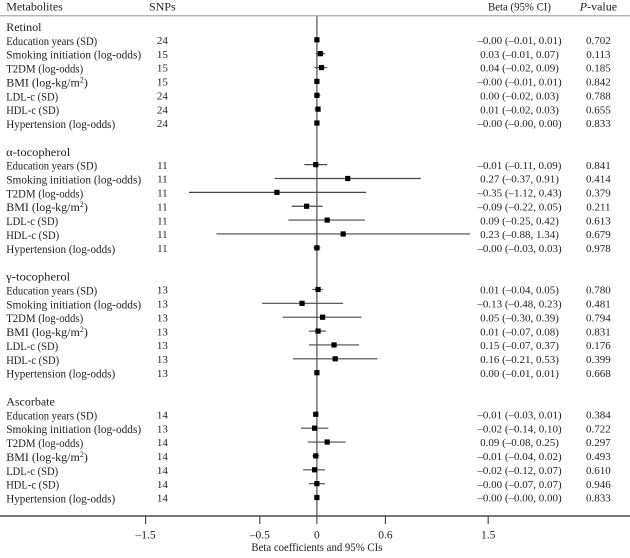  Describe the element at coordinates (162, 7) in the screenshot. I see `svg-text: SNPs` at that location.